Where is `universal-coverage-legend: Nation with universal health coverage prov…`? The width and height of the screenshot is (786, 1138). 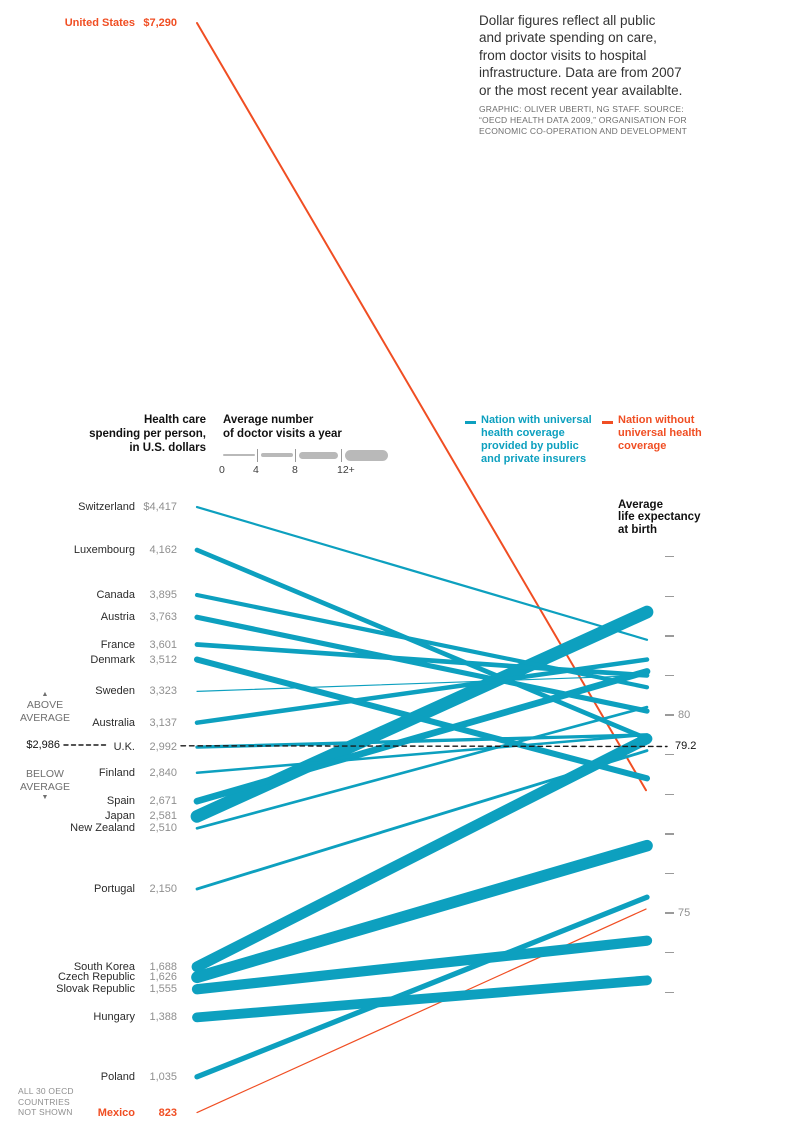
universal-coverage-legend: Nation with universal health coverage prov… is located at coordinates (536, 440).